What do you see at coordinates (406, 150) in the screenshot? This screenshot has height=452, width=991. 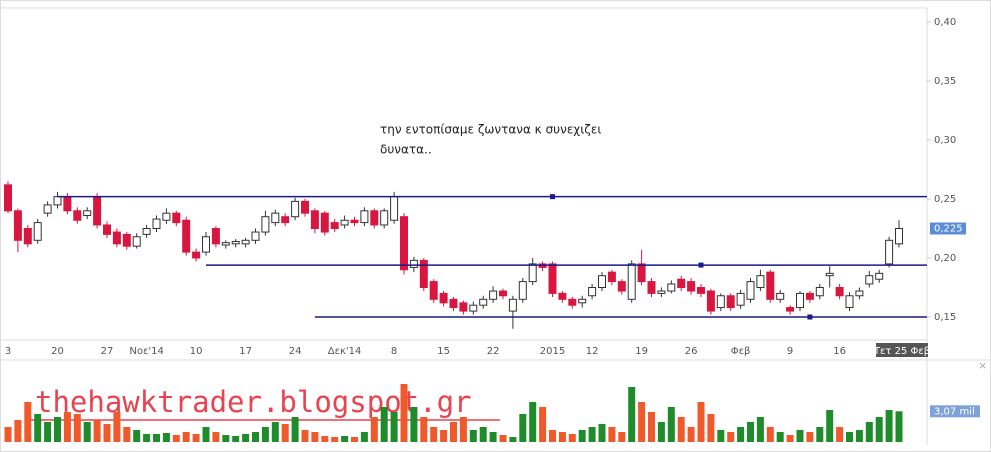 I see `annotation: δυνατα..` at bounding box center [406, 150].